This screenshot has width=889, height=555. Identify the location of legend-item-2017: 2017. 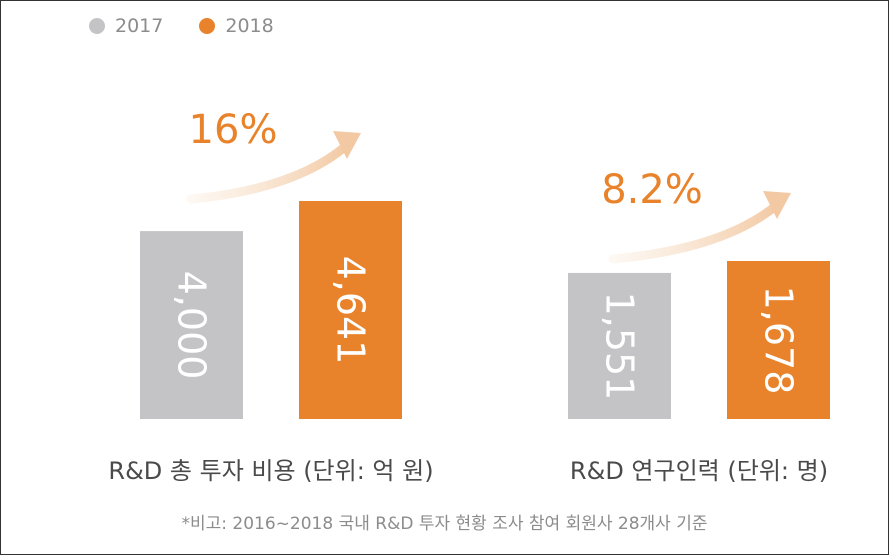
(126, 26).